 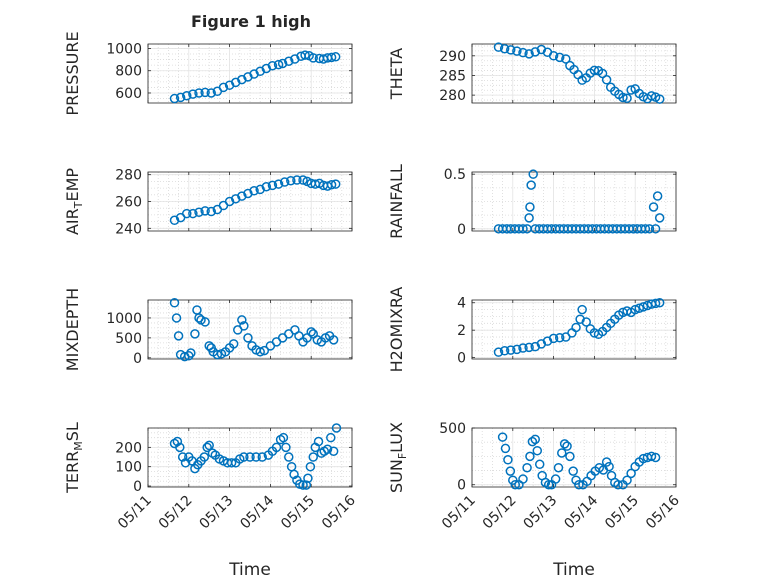 I want to click on y-tick-label: 500, so click(x=128, y=339).